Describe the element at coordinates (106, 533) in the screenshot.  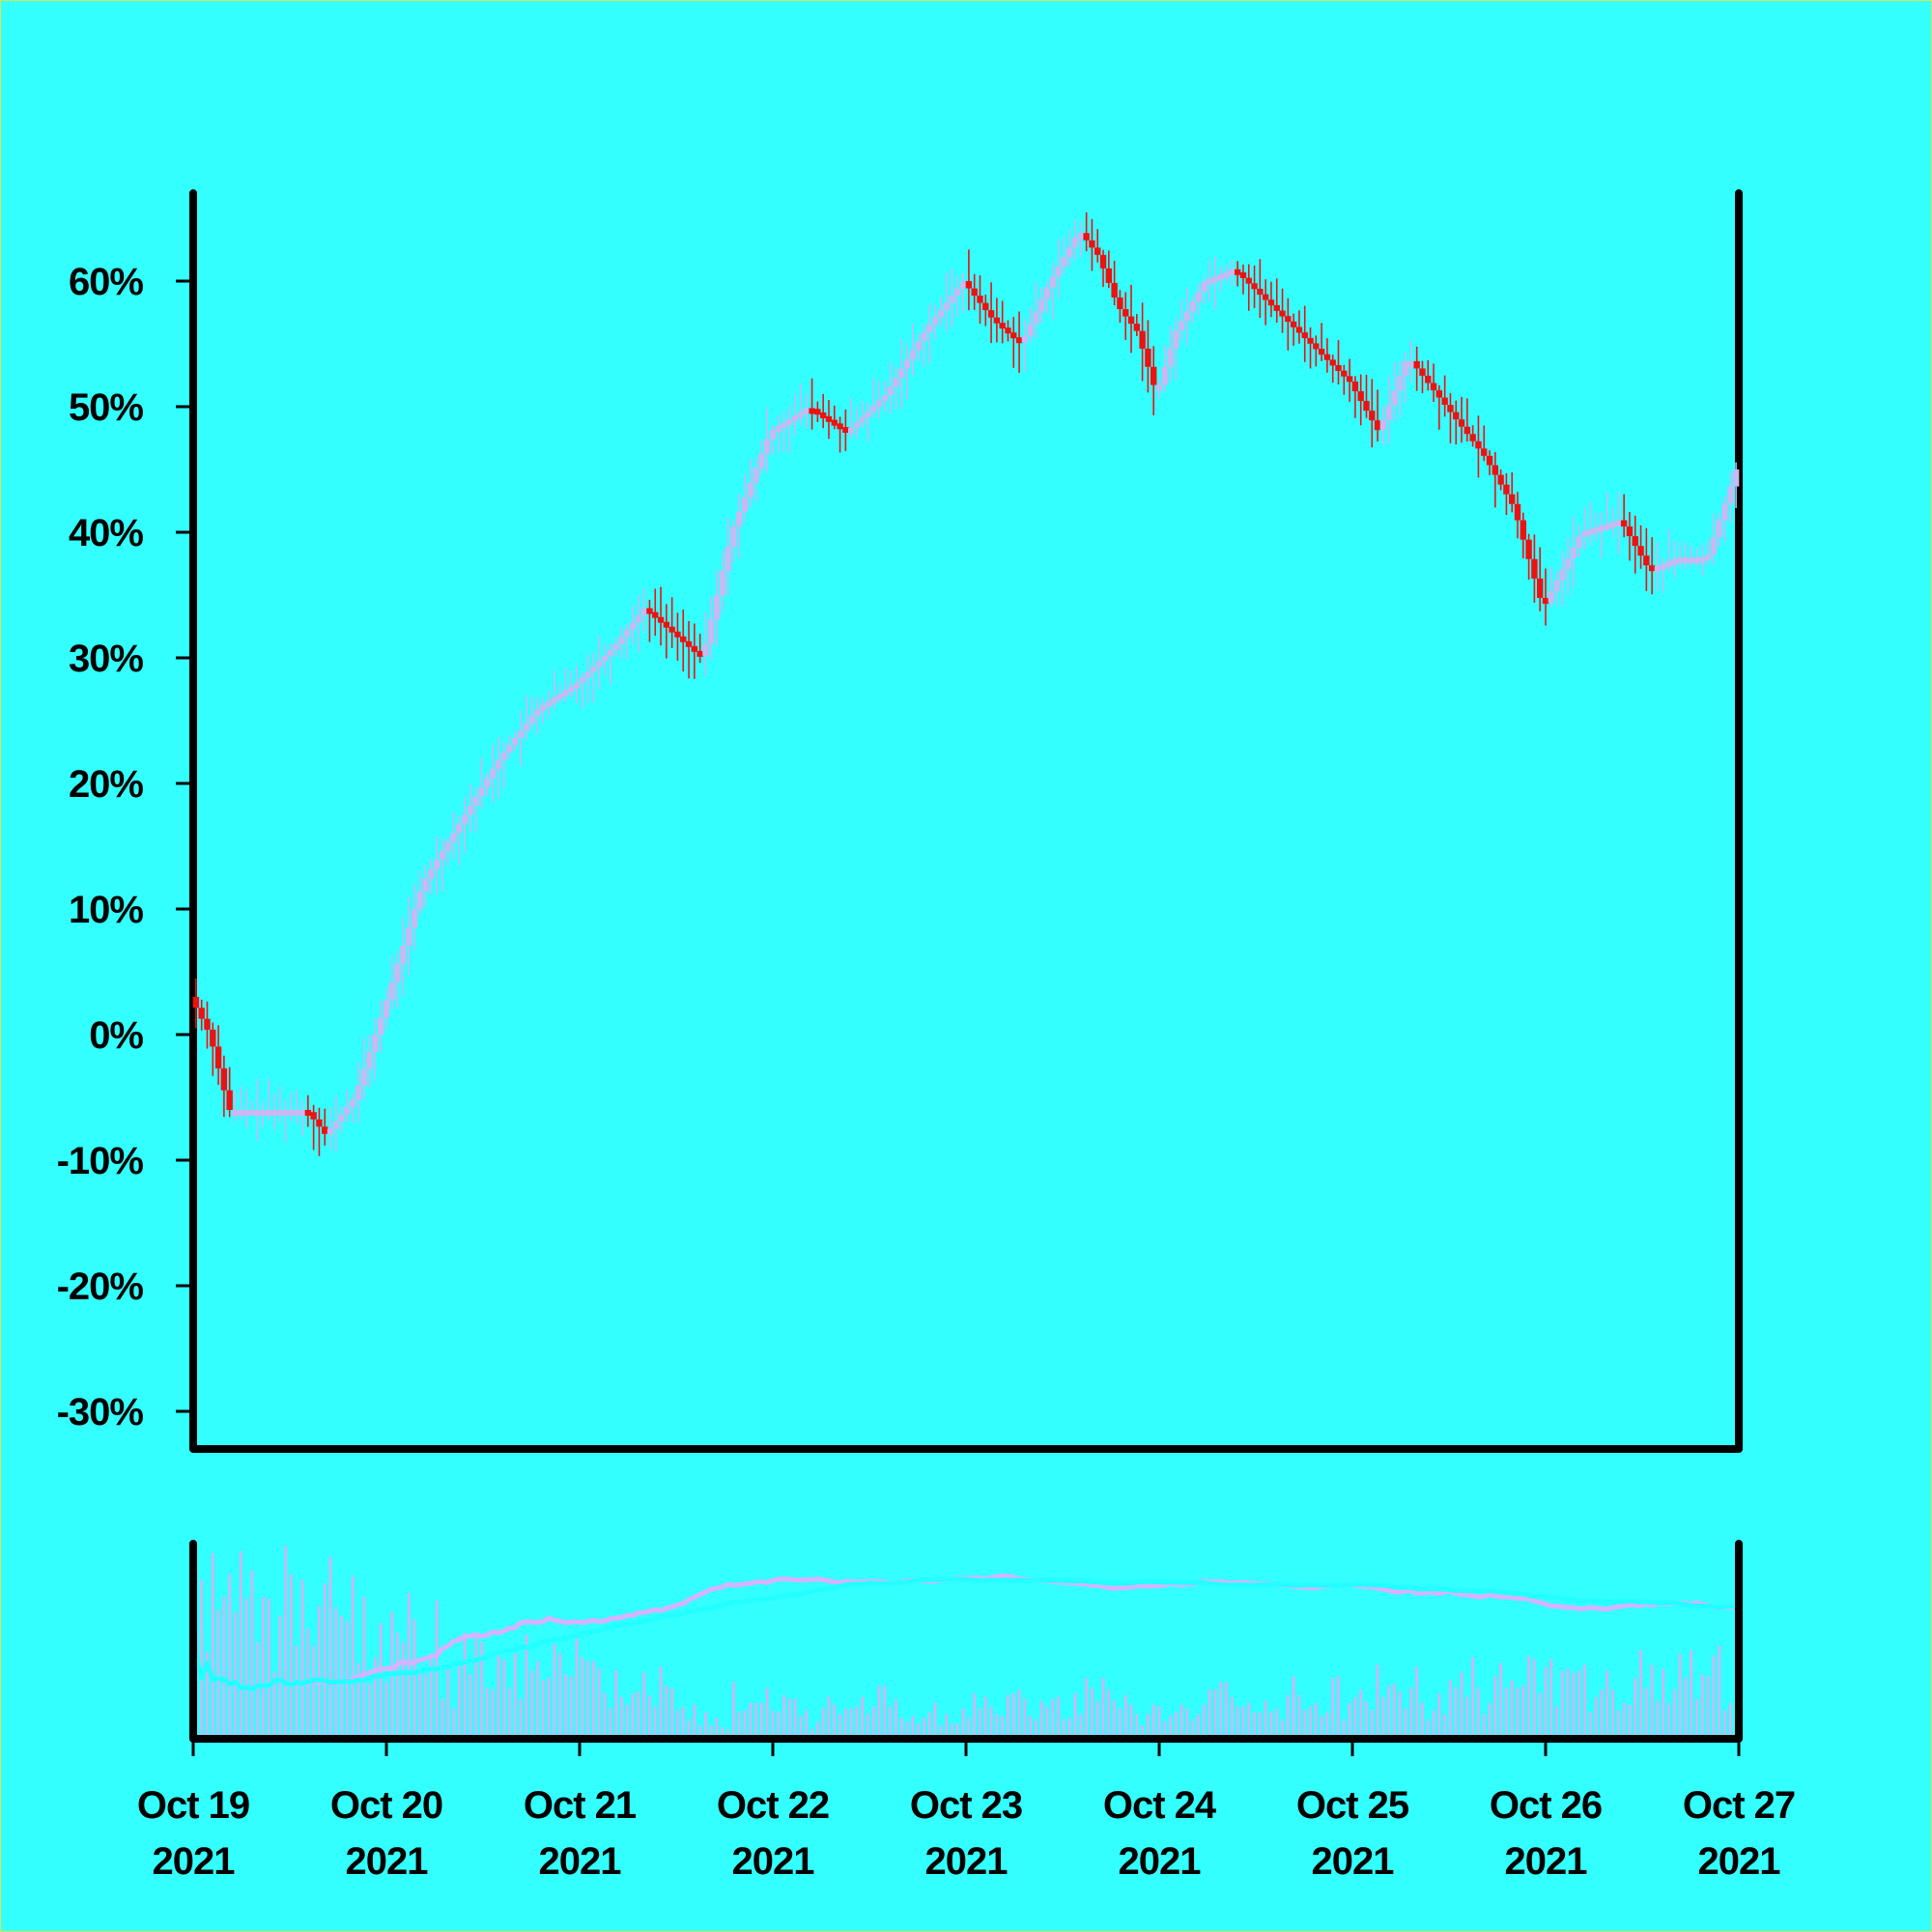
I see `y-tick-label: 40%` at that location.